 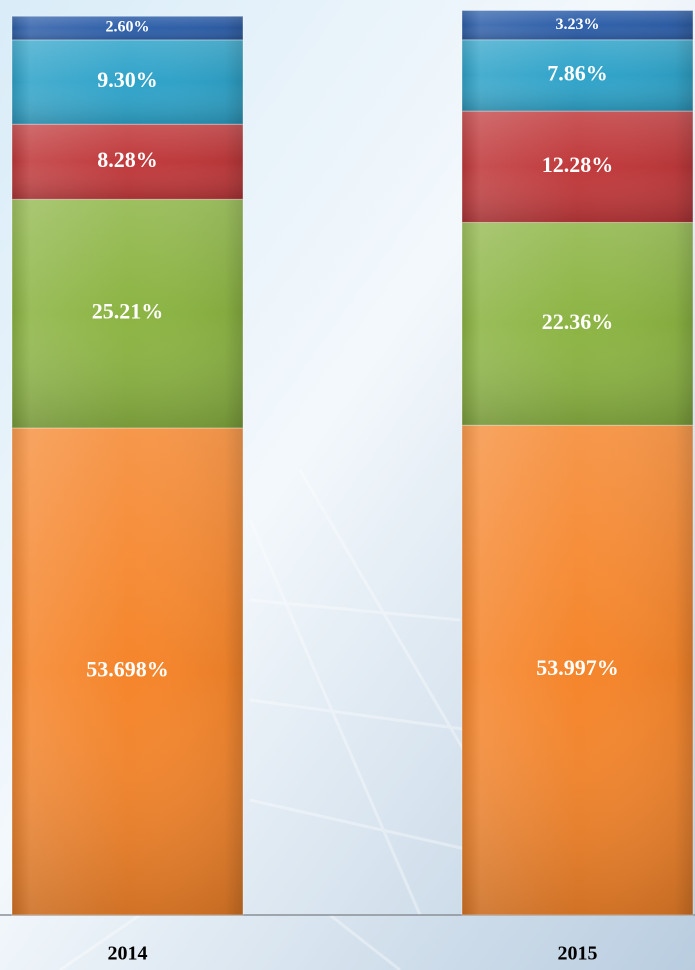 I want to click on data-label: 22.36%, so click(x=578, y=321).